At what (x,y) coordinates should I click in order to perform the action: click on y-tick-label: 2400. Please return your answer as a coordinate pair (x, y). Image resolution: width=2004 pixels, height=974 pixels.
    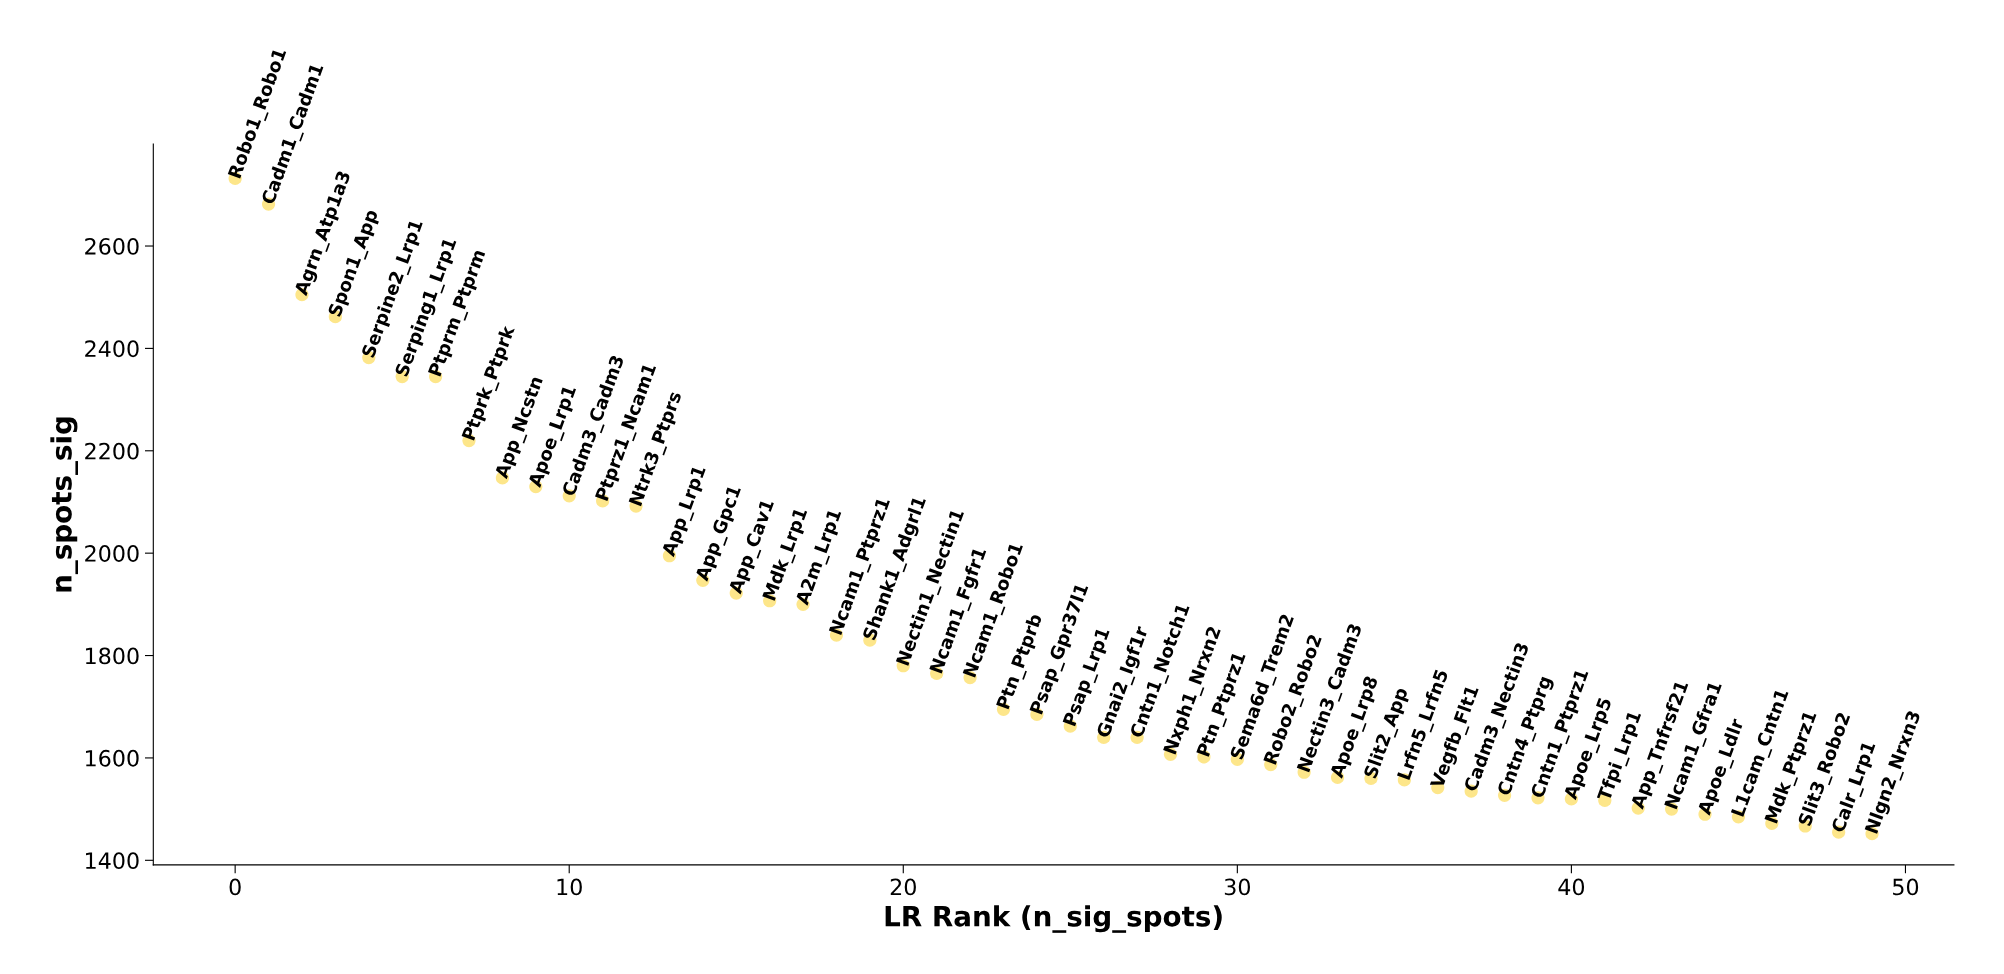
    Looking at the image, I should click on (112, 349).